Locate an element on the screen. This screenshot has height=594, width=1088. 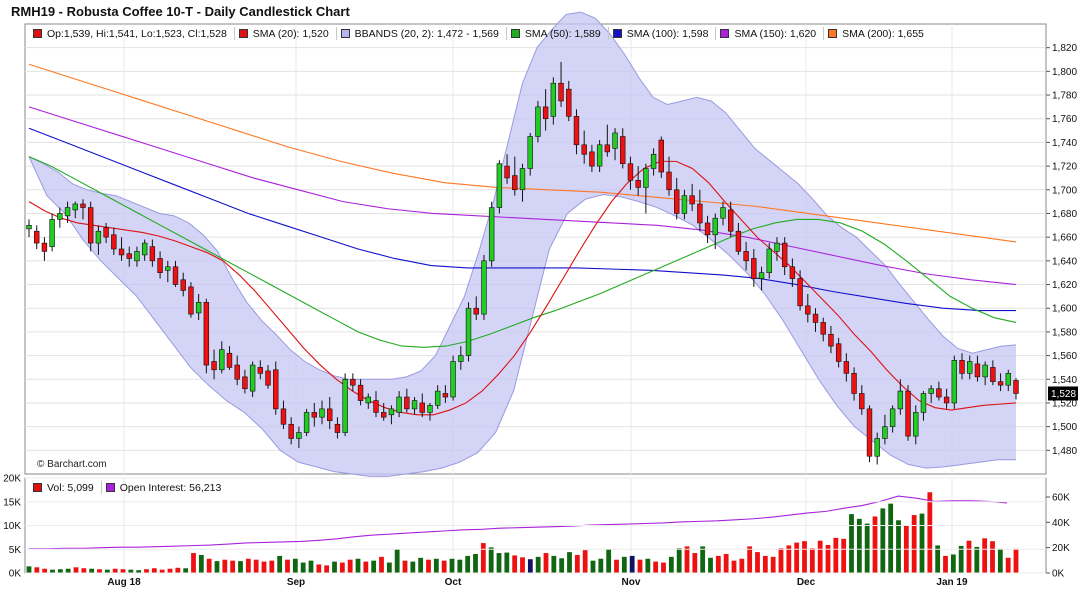
oi-tick-label: 60K is located at coordinates (1061, 498).